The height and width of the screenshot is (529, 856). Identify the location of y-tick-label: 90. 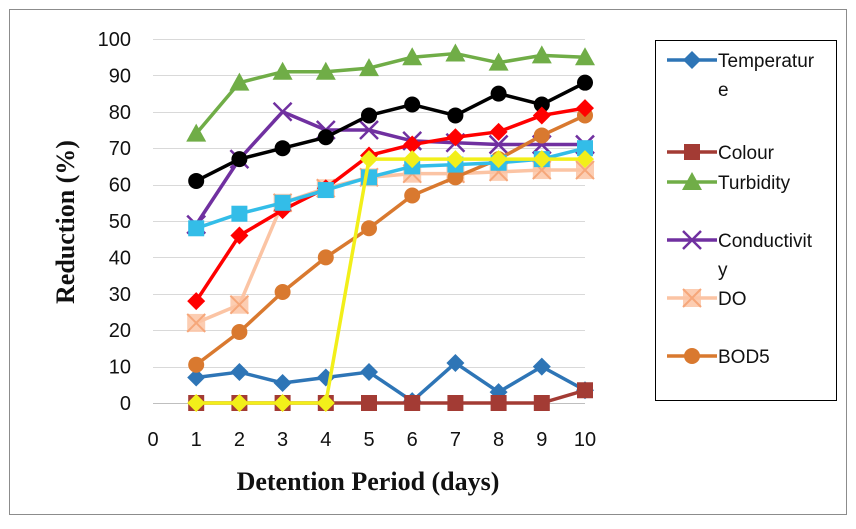
(120, 76).